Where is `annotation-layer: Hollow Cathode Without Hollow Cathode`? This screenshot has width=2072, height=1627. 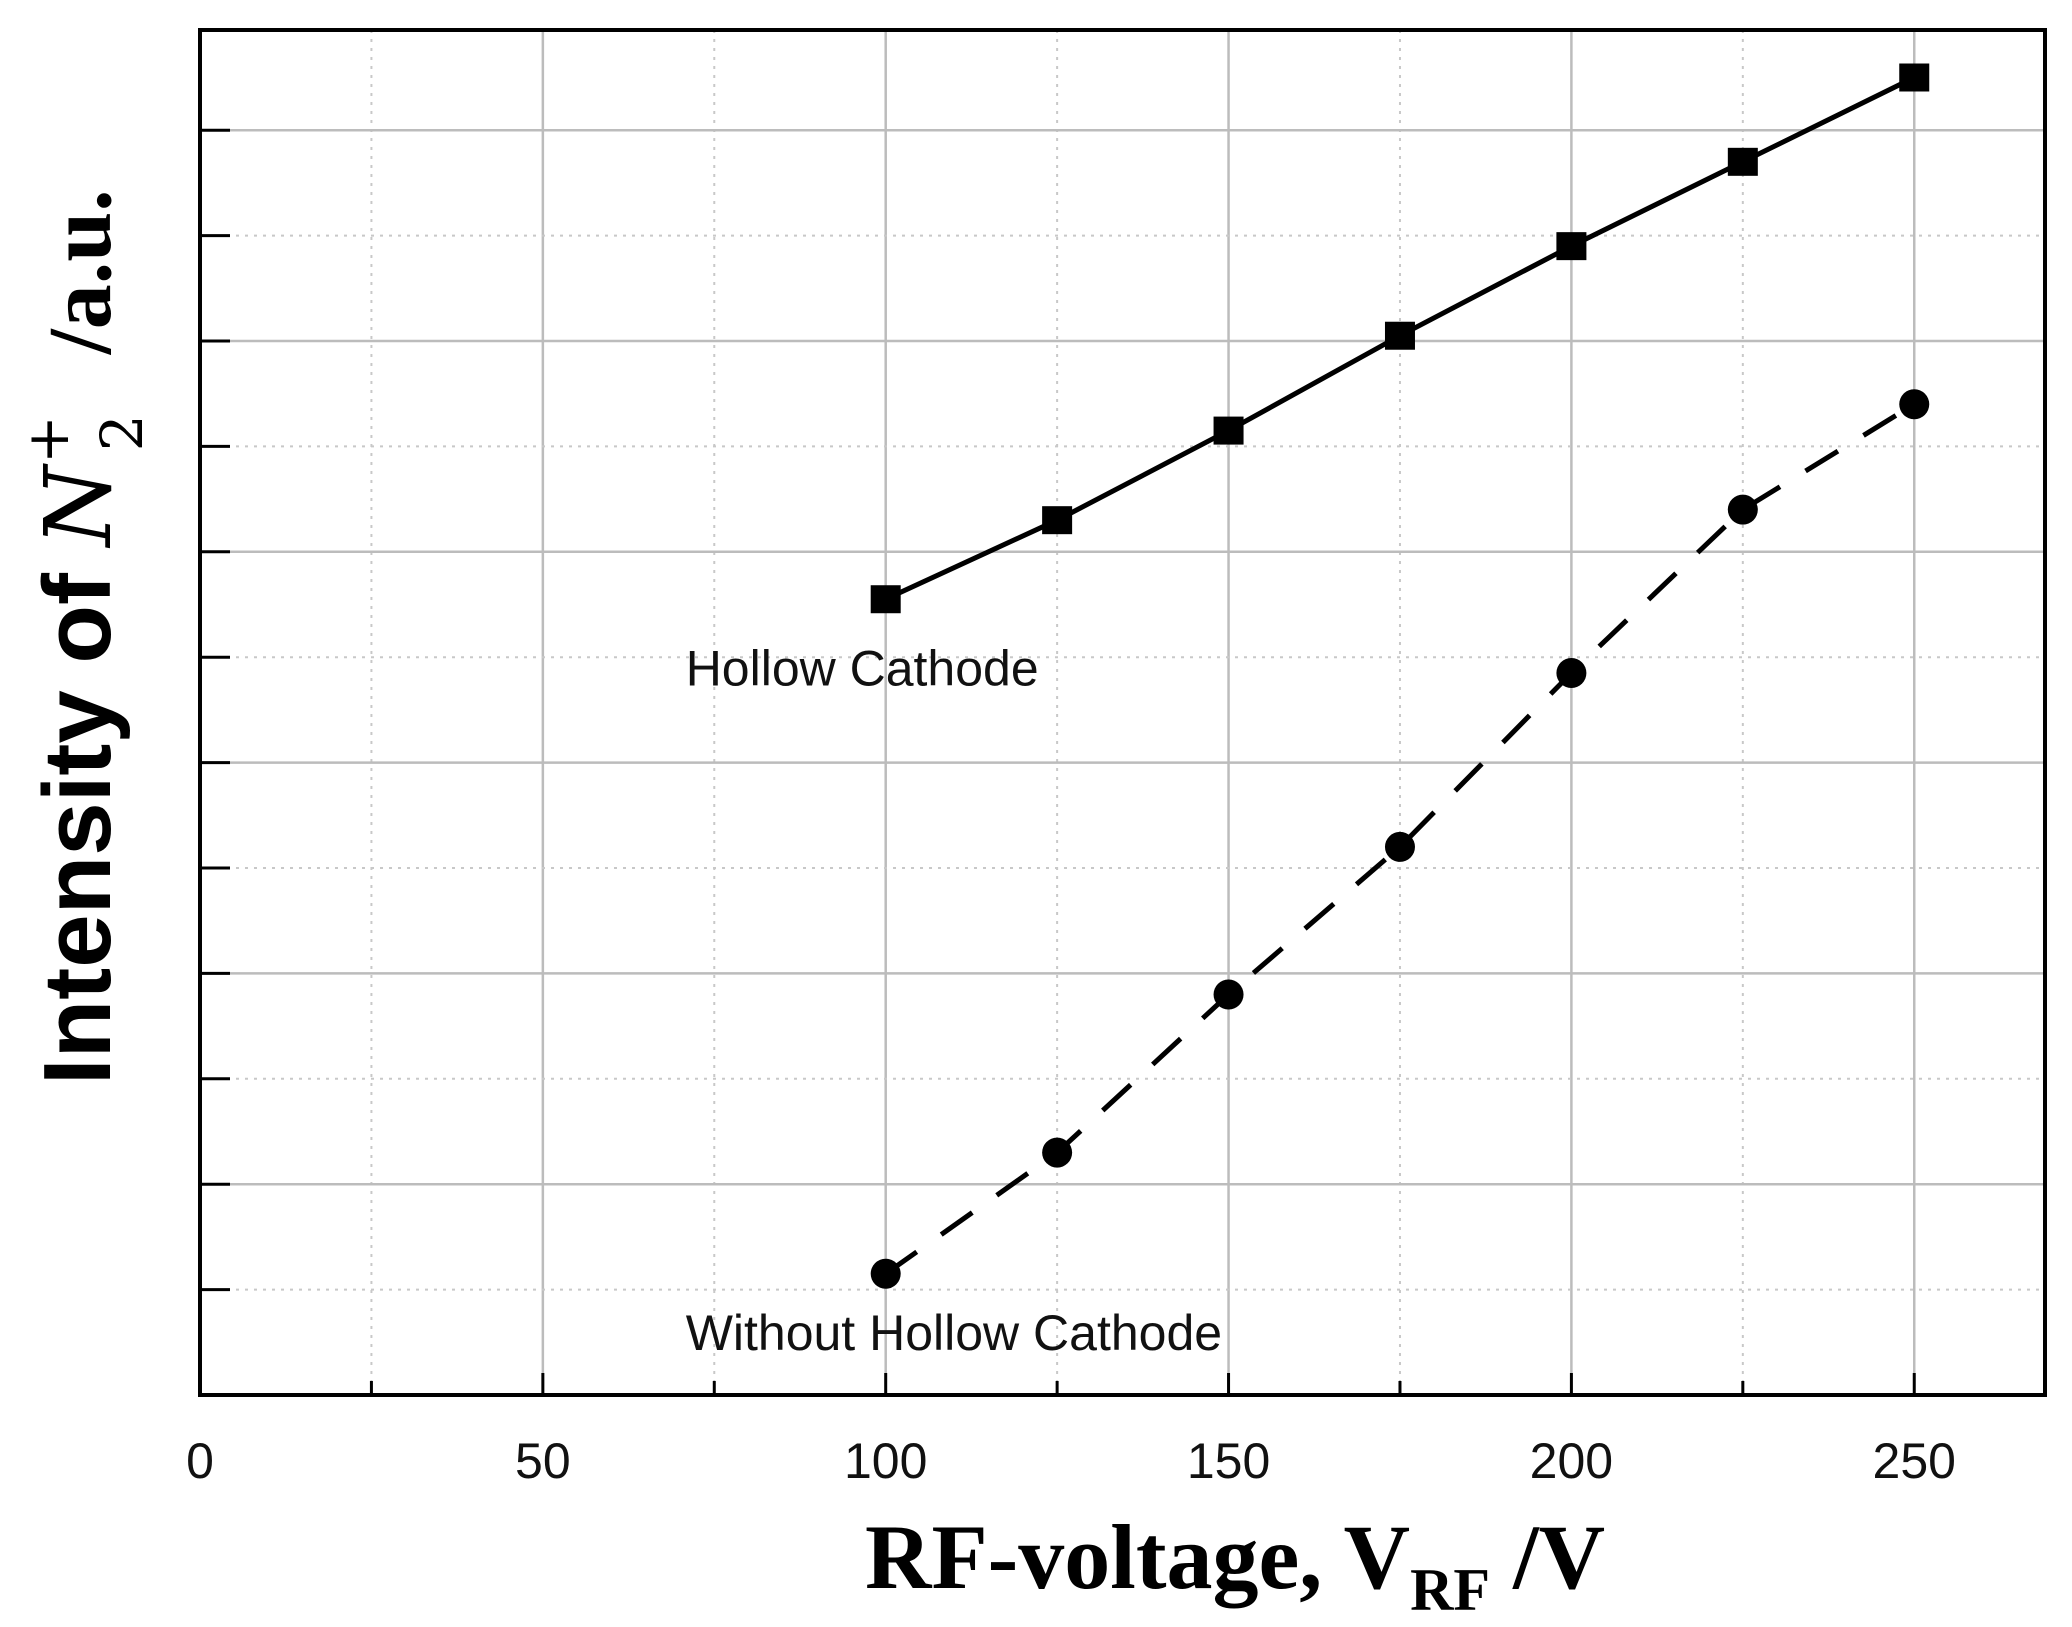
annotation-layer: Hollow Cathode Without Hollow Cathode is located at coordinates (954, 1001).